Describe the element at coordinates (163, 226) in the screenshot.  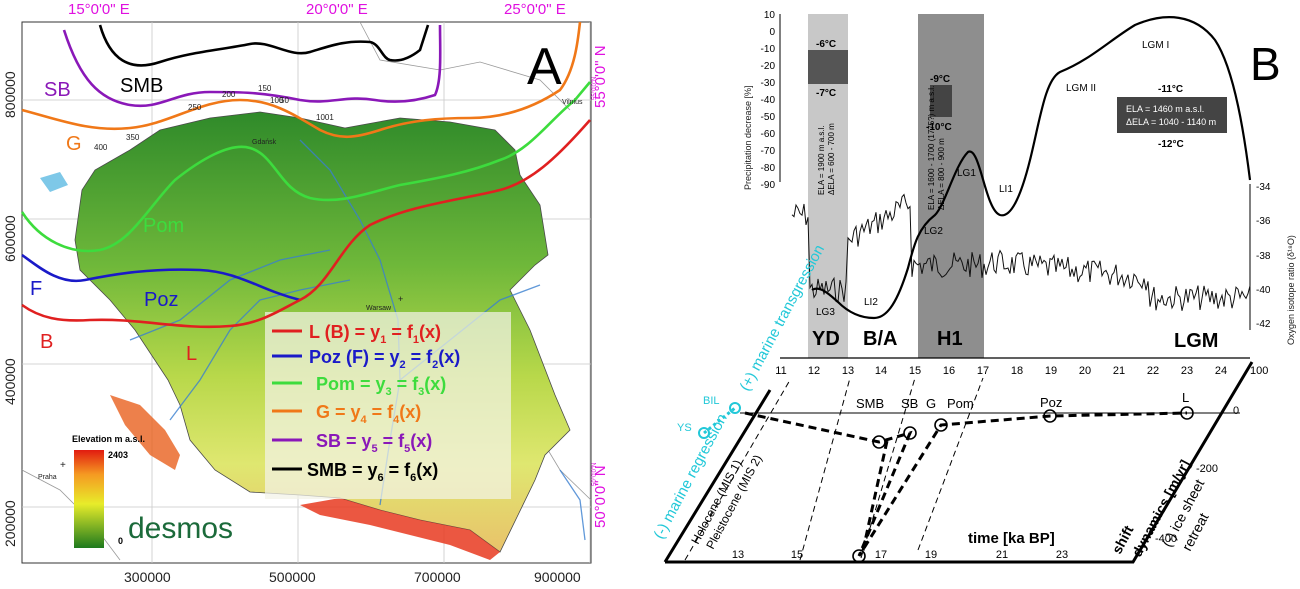
I see `label-pom: Pom` at that location.